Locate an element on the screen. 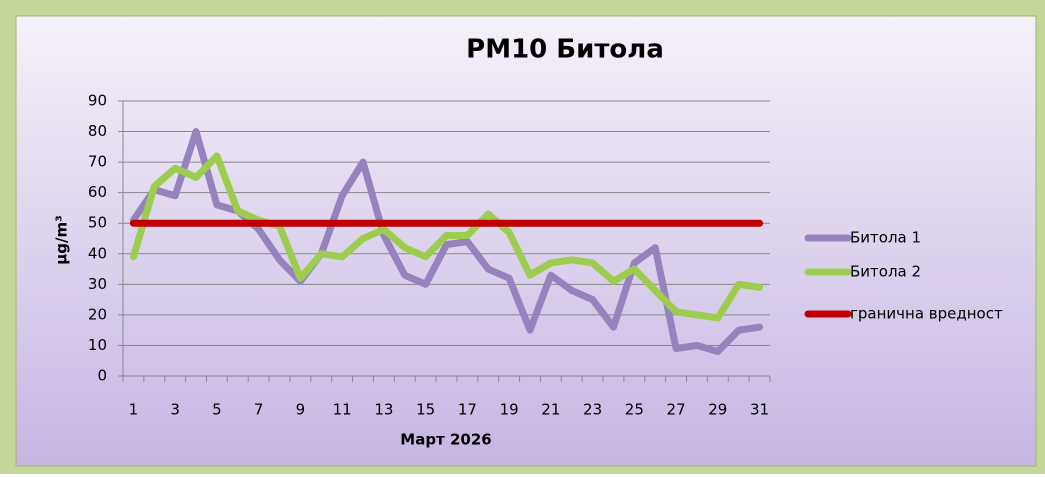 Image resolution: width=1045 pixels, height=478 pixels. x-tick-label: 21 is located at coordinates (550, 410).